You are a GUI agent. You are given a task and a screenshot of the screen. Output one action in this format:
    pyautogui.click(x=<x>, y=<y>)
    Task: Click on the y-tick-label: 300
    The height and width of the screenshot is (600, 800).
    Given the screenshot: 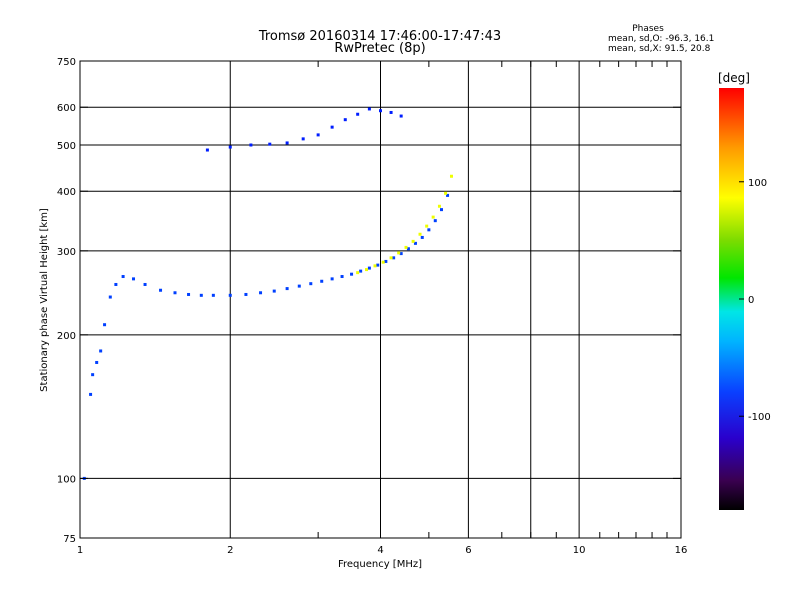 What is the action you would take?
    pyautogui.click(x=66, y=252)
    